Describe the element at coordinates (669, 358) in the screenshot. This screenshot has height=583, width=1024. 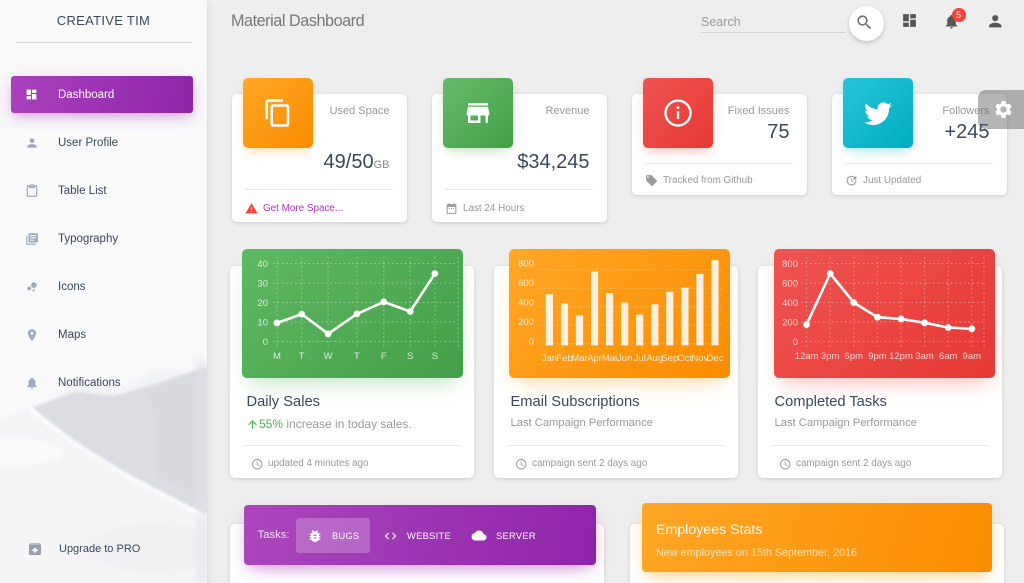
I see `svg-text: Sep` at that location.